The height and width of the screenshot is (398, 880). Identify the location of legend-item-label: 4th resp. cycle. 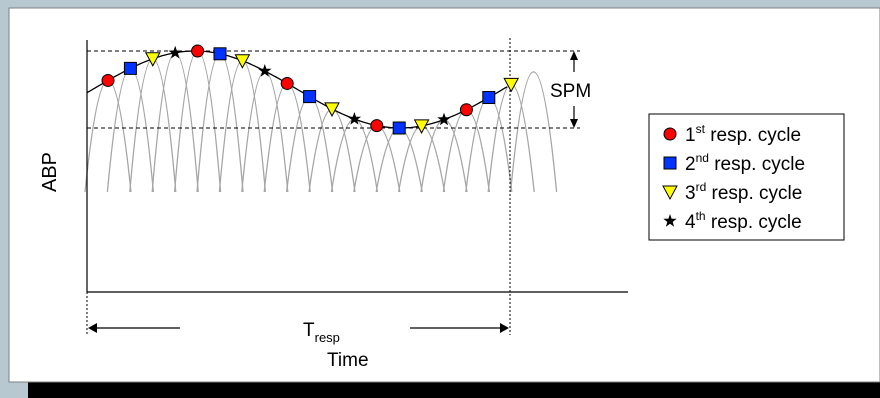
(743, 221).